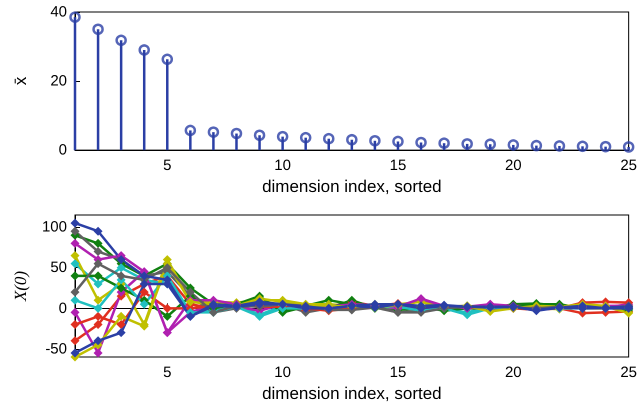  Describe the element at coordinates (58, 267) in the screenshot. I see `y-tick-label: 50` at that location.